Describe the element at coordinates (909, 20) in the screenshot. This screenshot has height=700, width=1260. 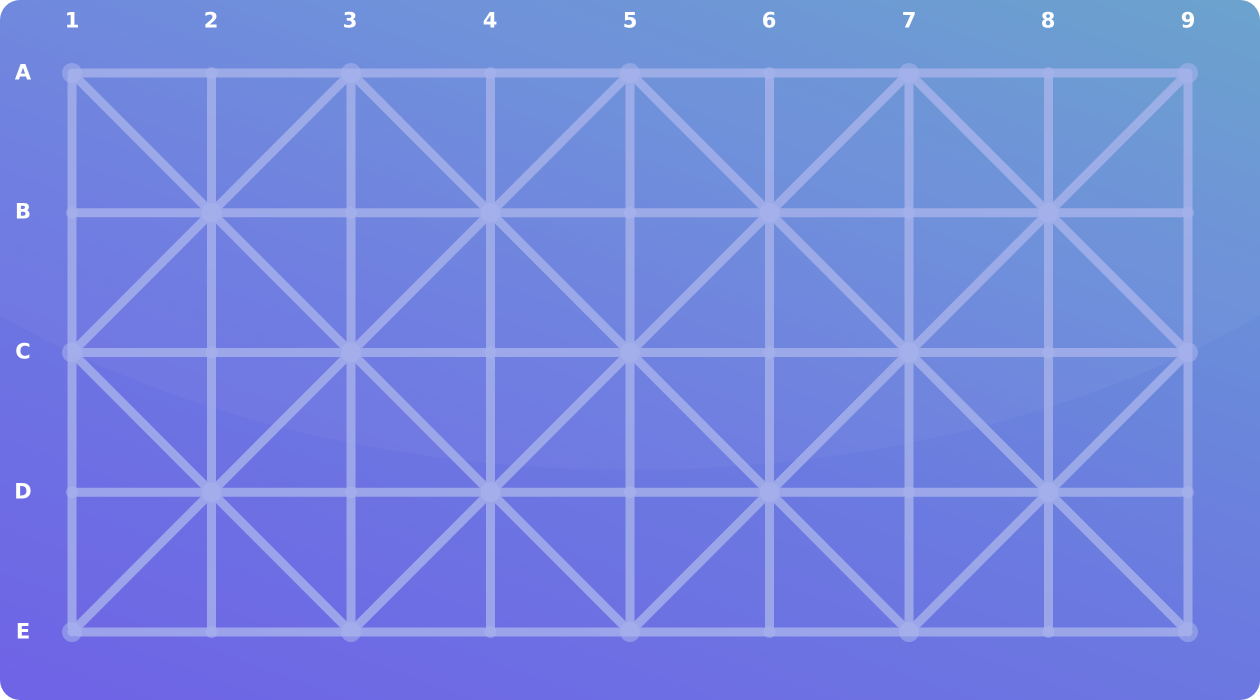
I see `column-label-7: 7` at that location.